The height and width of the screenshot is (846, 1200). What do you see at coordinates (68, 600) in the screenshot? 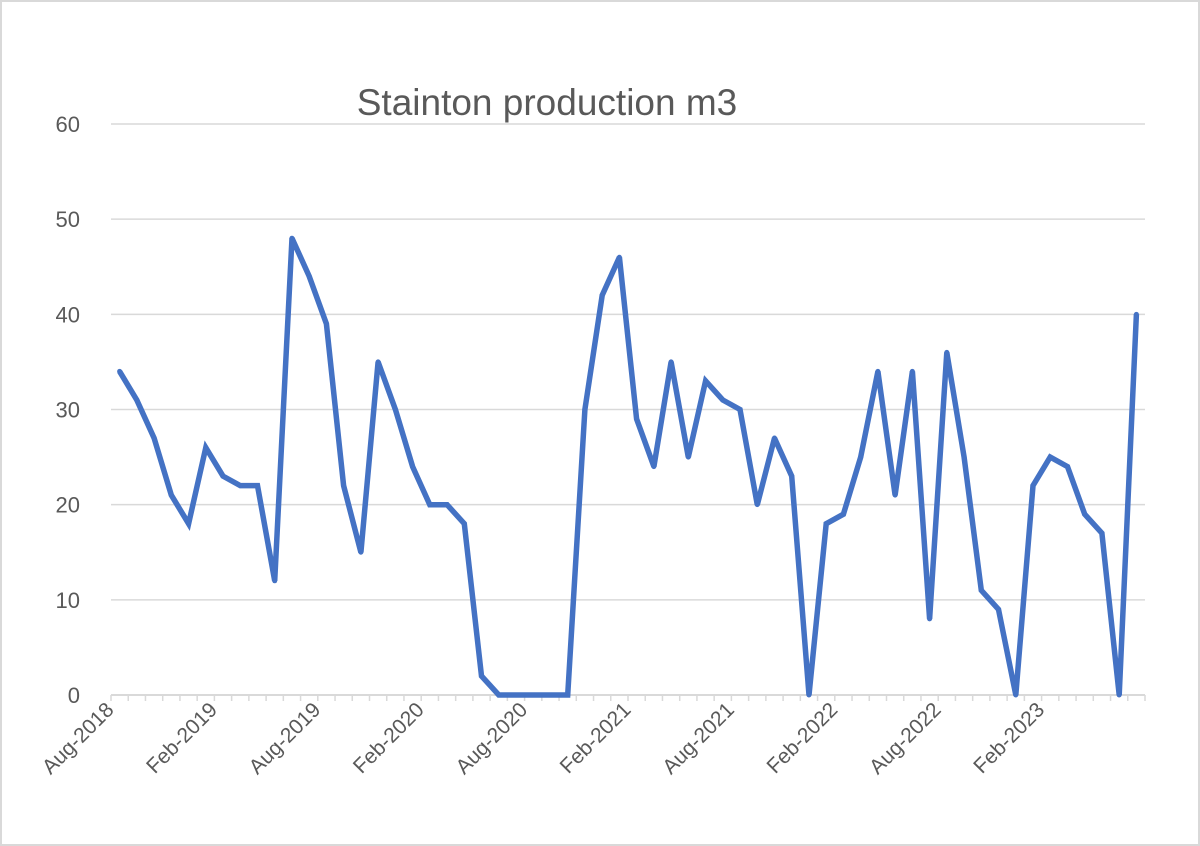
I see `y-tick-label: 10` at bounding box center [68, 600].